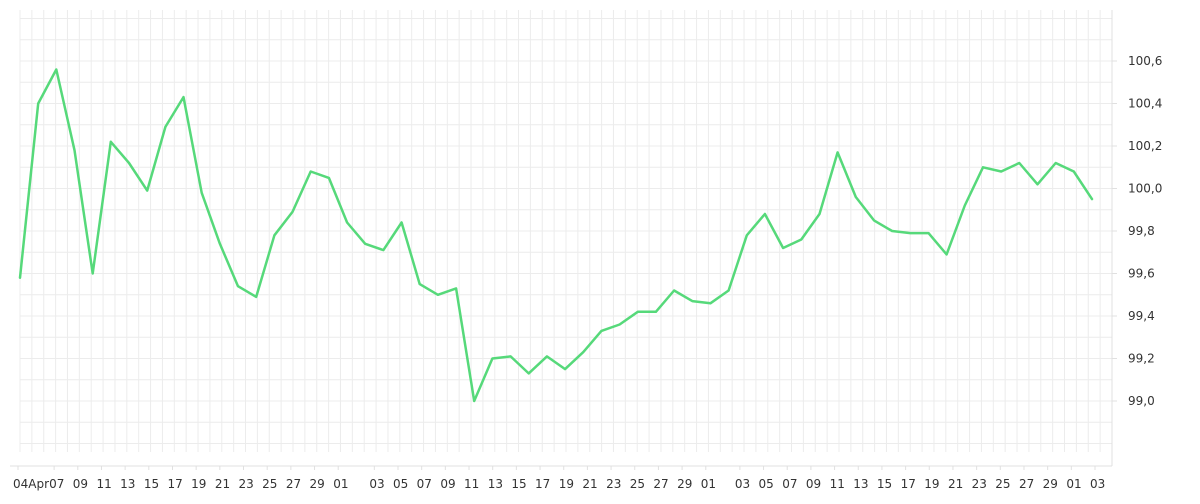 Image resolution: width=1200 pixels, height=504 pixels. I want to click on y-tick-label: 100,0, so click(1145, 189).